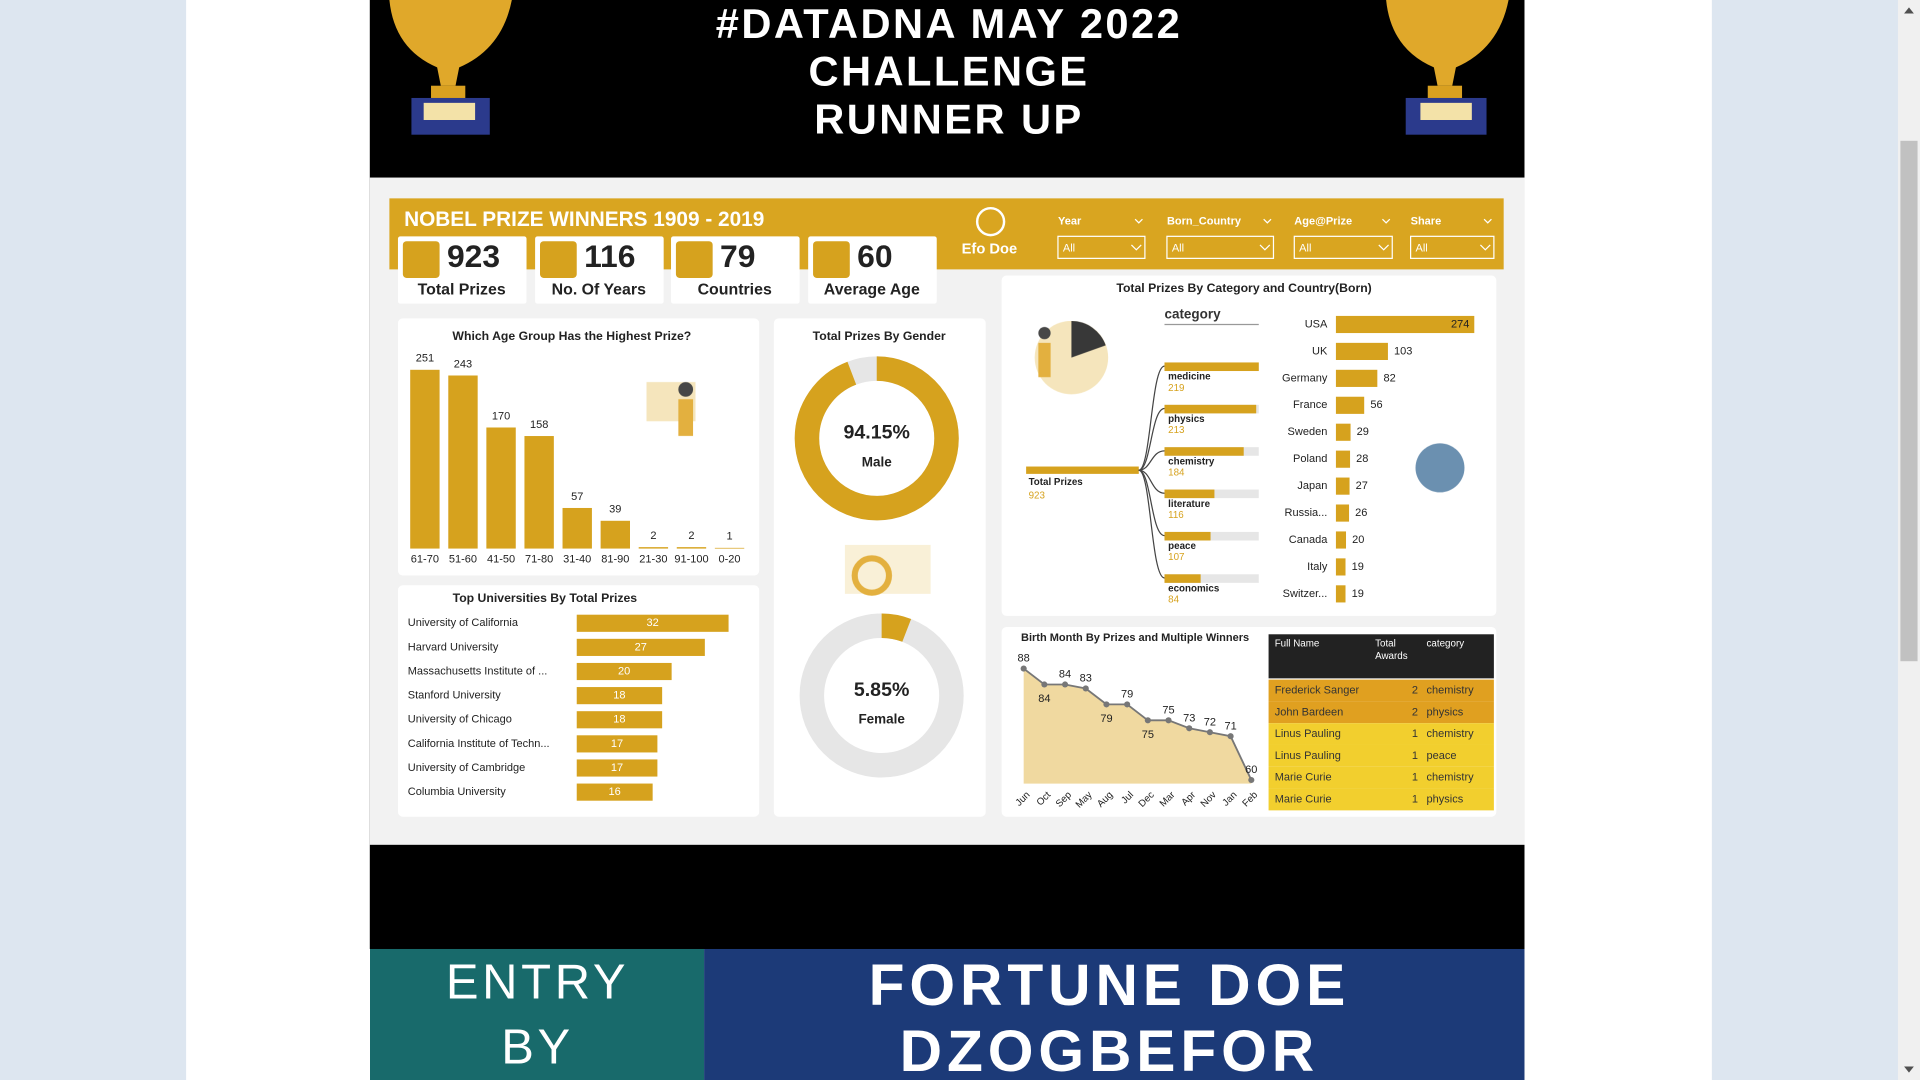 This screenshot has height=1080, width=1920. Describe the element at coordinates (877, 433) in the screenshot. I see `donut-value: 94.15%` at that location.